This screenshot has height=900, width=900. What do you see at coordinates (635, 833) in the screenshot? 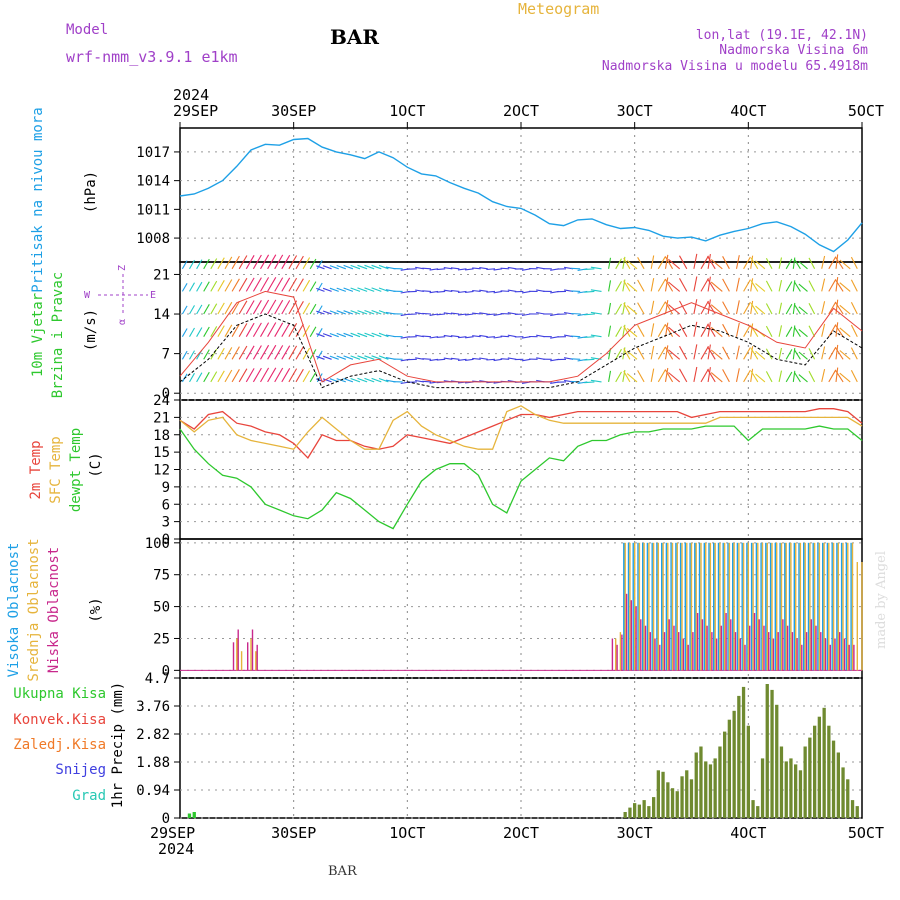
I see `time-tick-label: 3OCT` at bounding box center [635, 833].